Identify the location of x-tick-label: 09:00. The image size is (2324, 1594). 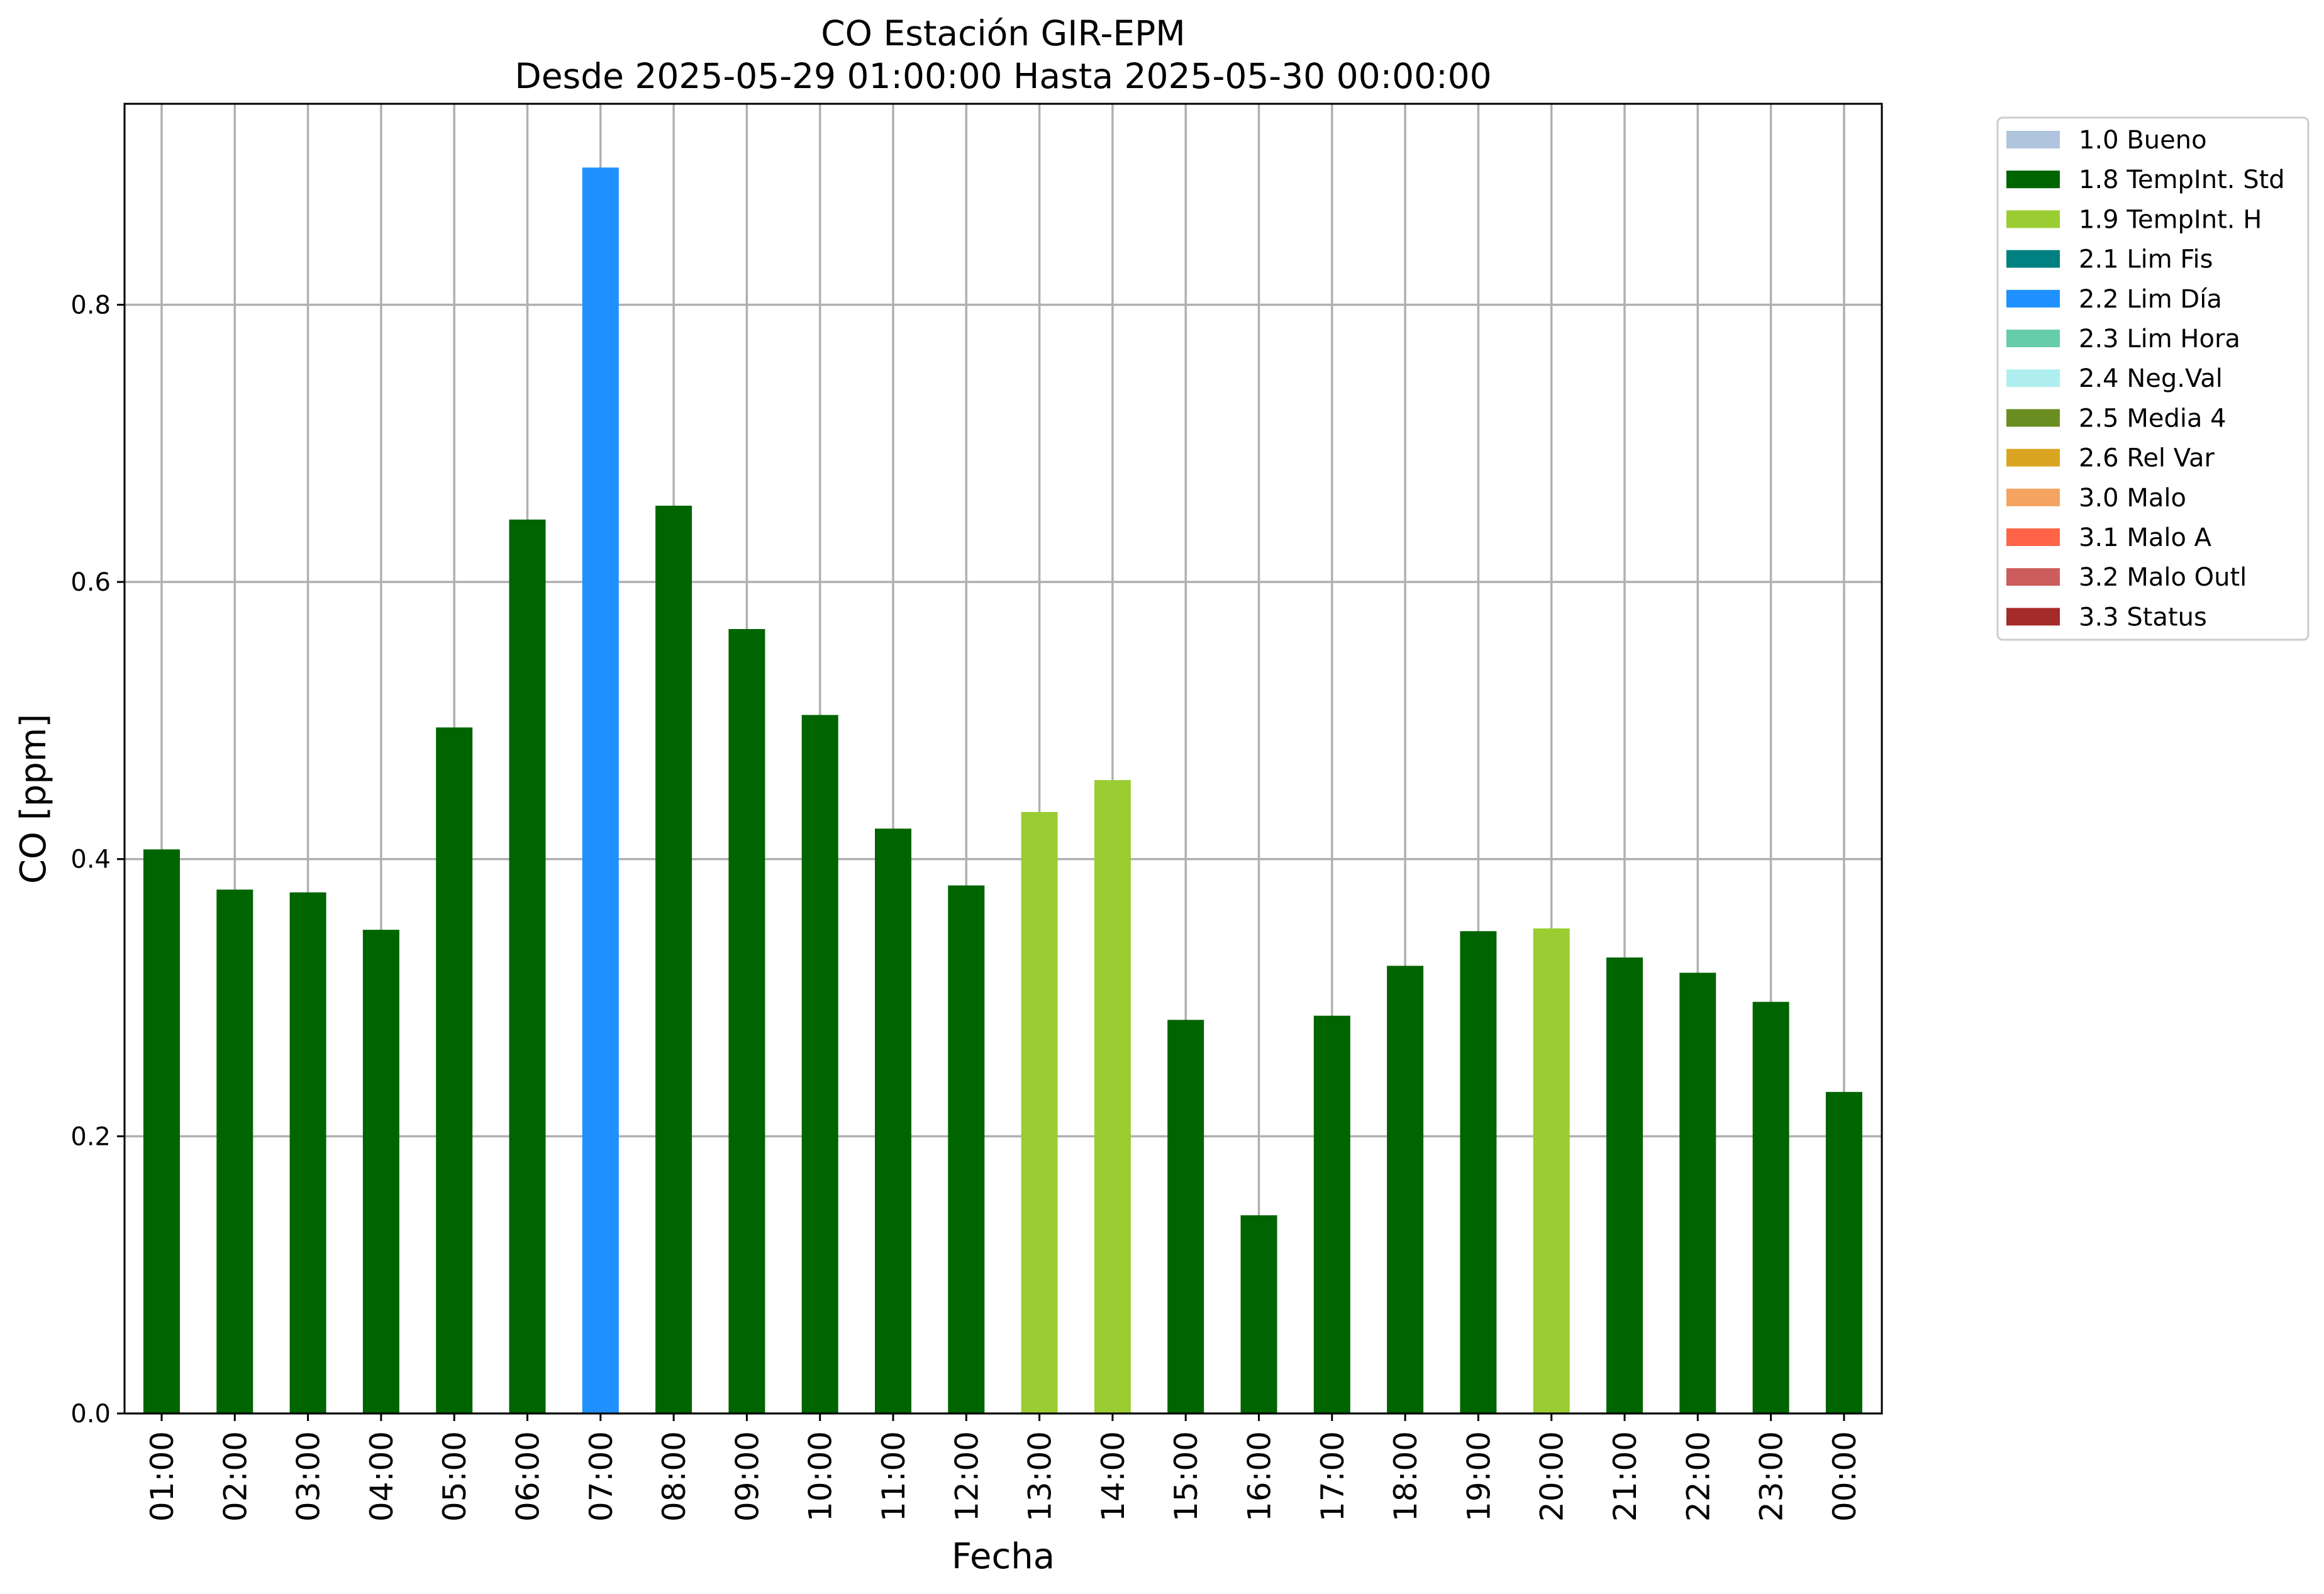
(747, 1477).